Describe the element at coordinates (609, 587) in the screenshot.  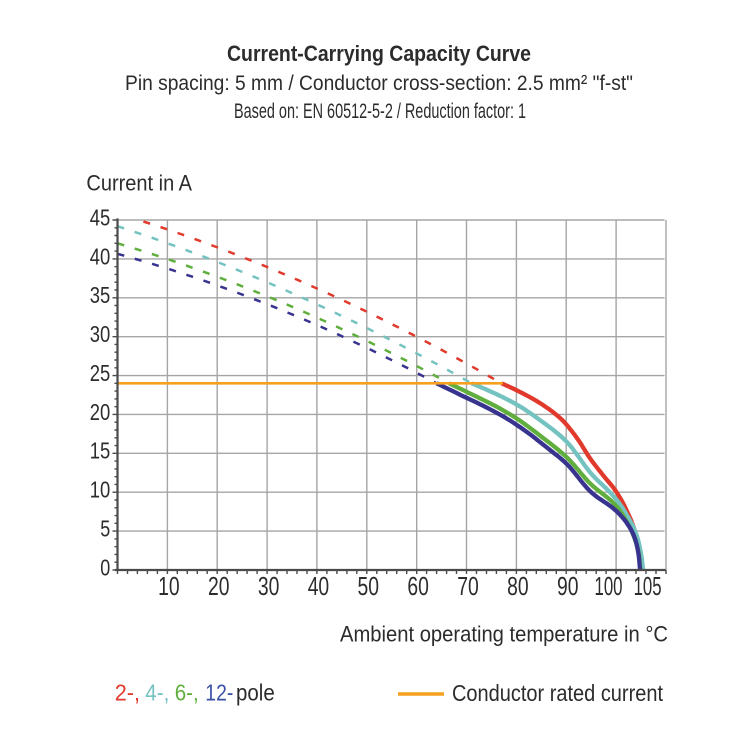
I see `svg-text: 100` at that location.